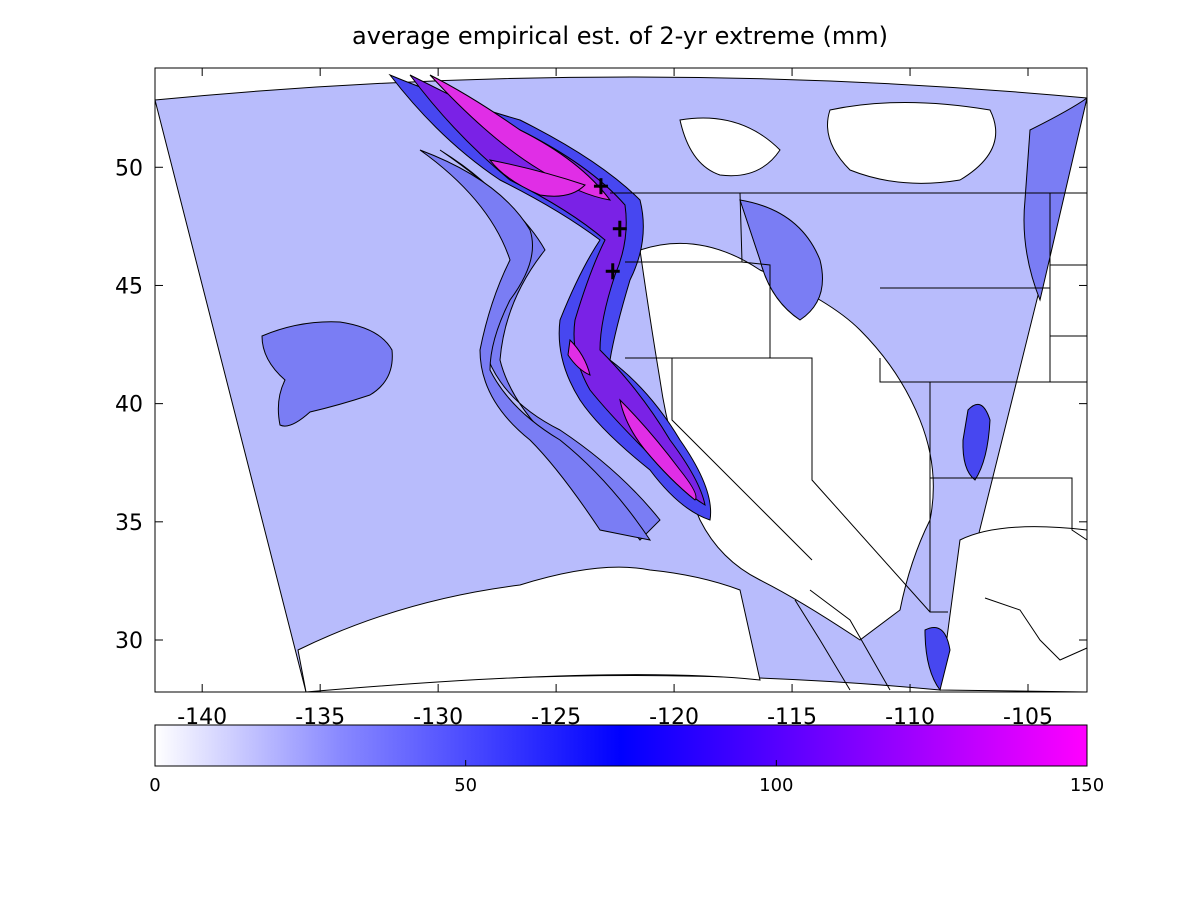 Image resolution: width=1200 pixels, height=900 pixels. Describe the element at coordinates (154, 785) in the screenshot. I see `colorbar-tick-label: 0` at that location.